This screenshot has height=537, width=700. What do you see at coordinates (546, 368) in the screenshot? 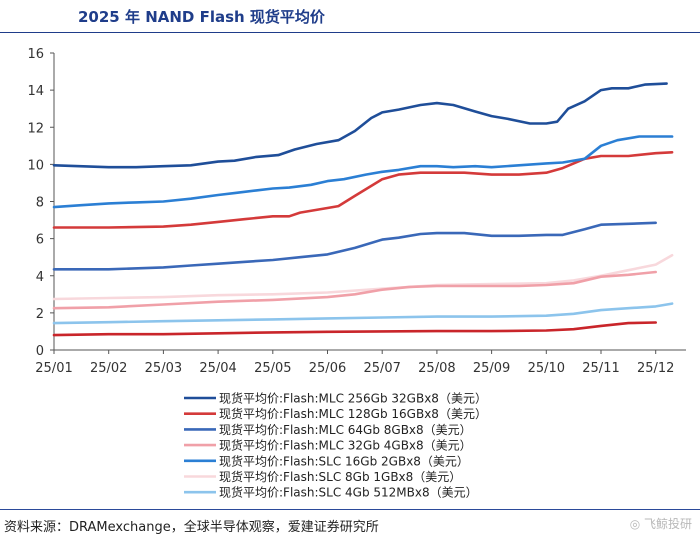
I see `x-tick-label: 25/10` at bounding box center [546, 368].